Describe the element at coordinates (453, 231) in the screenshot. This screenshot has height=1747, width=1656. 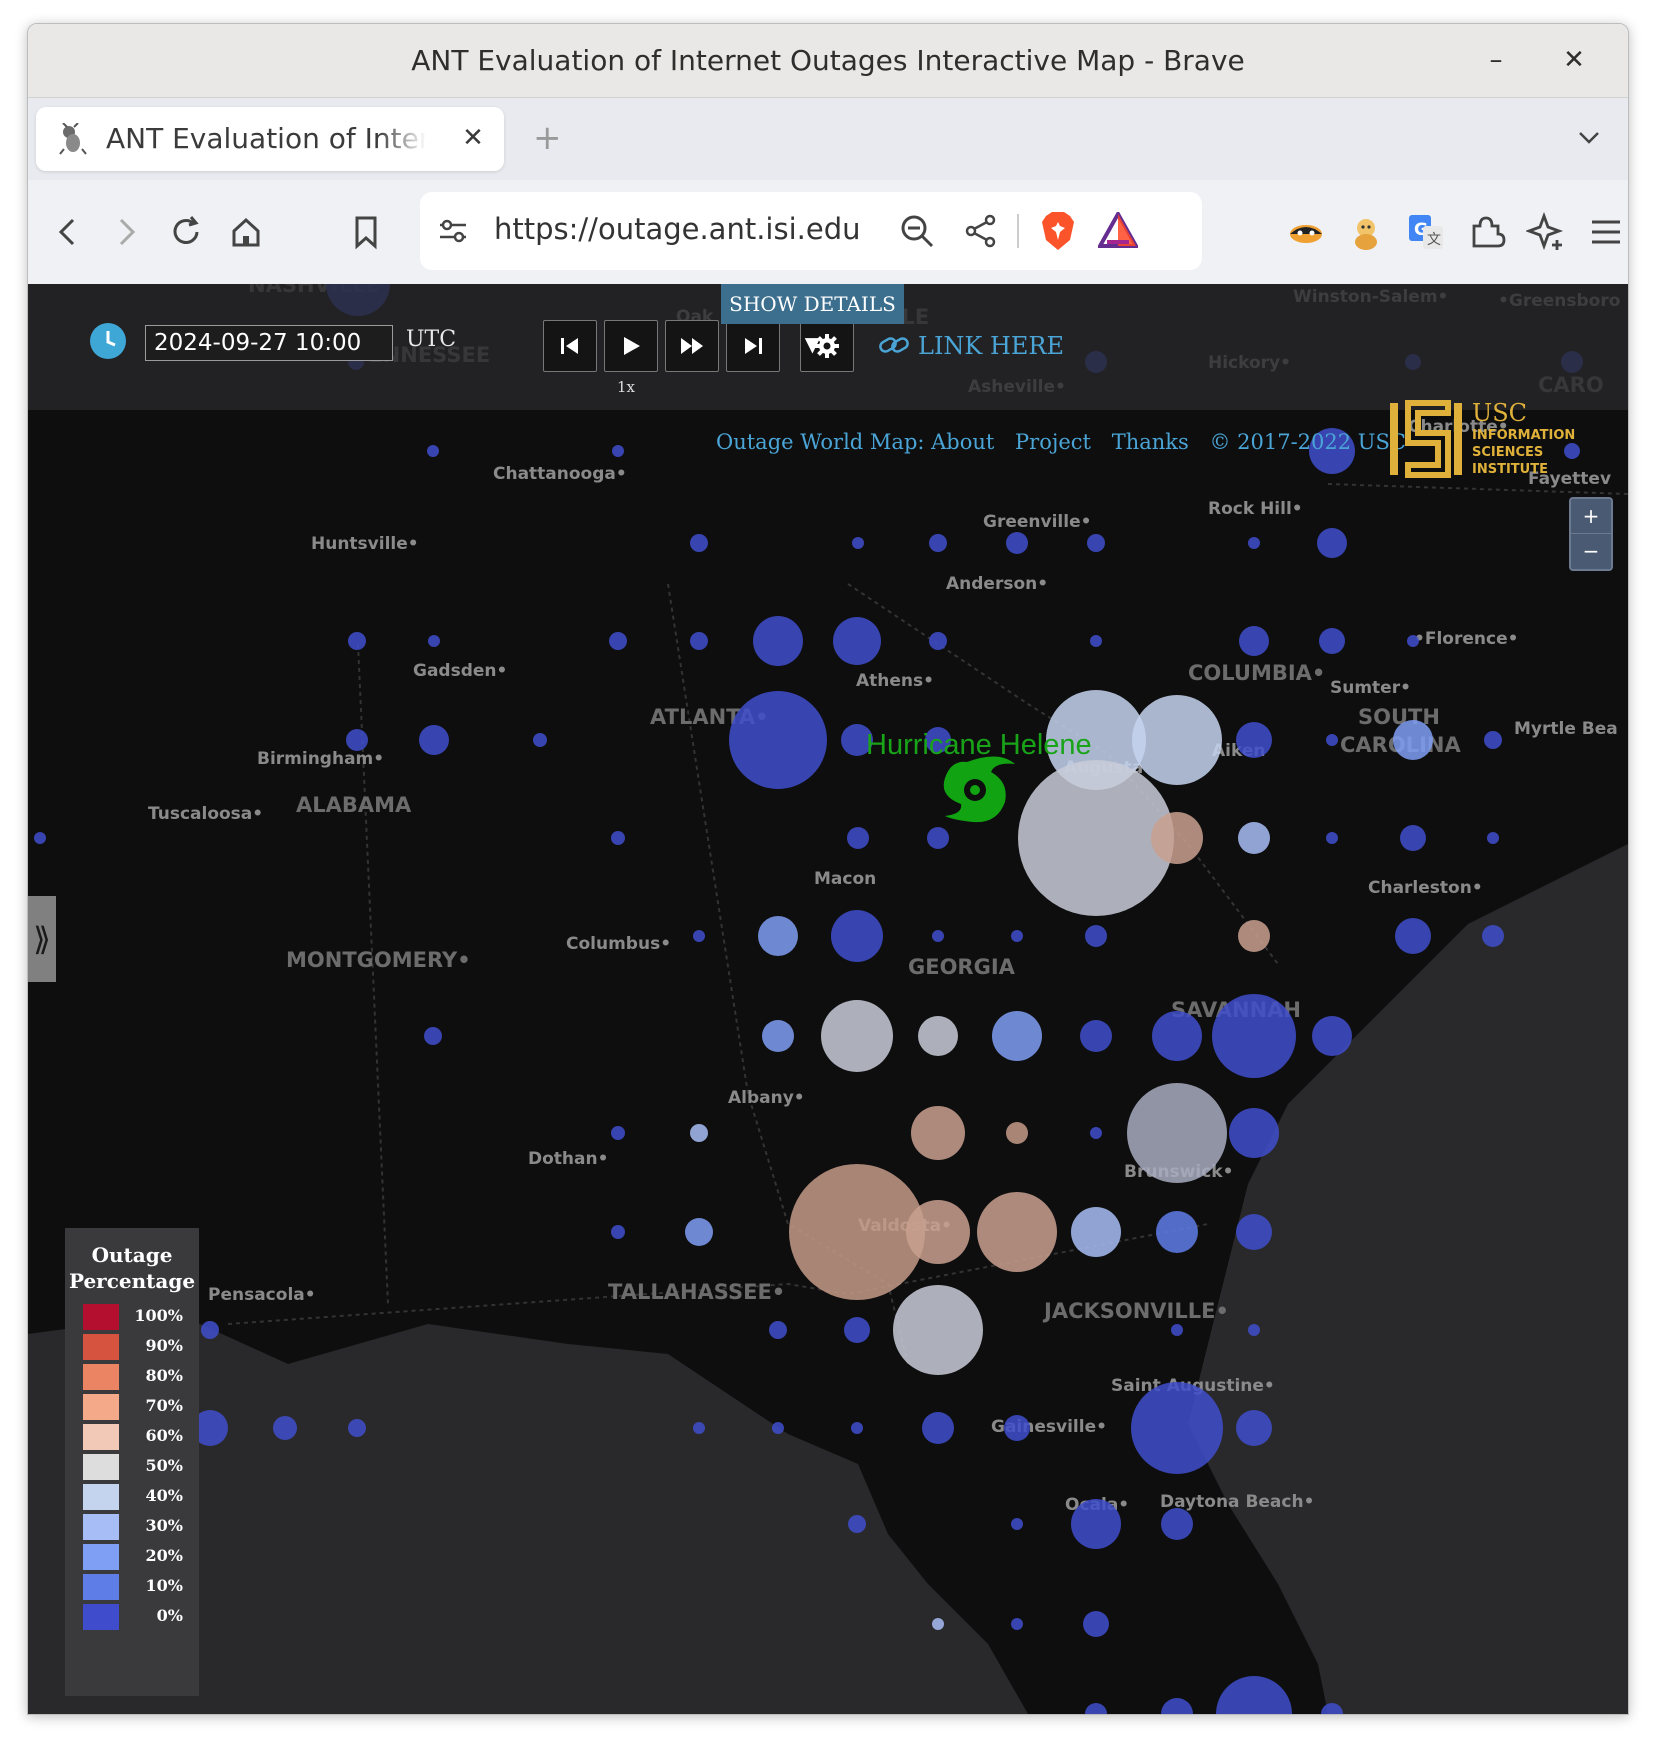
I see `site-settings-icon` at that location.